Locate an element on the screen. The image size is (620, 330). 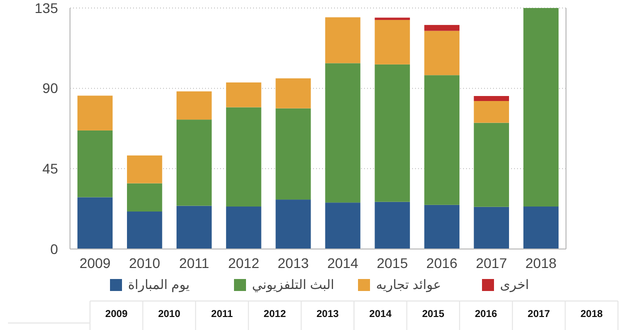
legend-label: البث التلفزيوني is located at coordinates (293, 285).